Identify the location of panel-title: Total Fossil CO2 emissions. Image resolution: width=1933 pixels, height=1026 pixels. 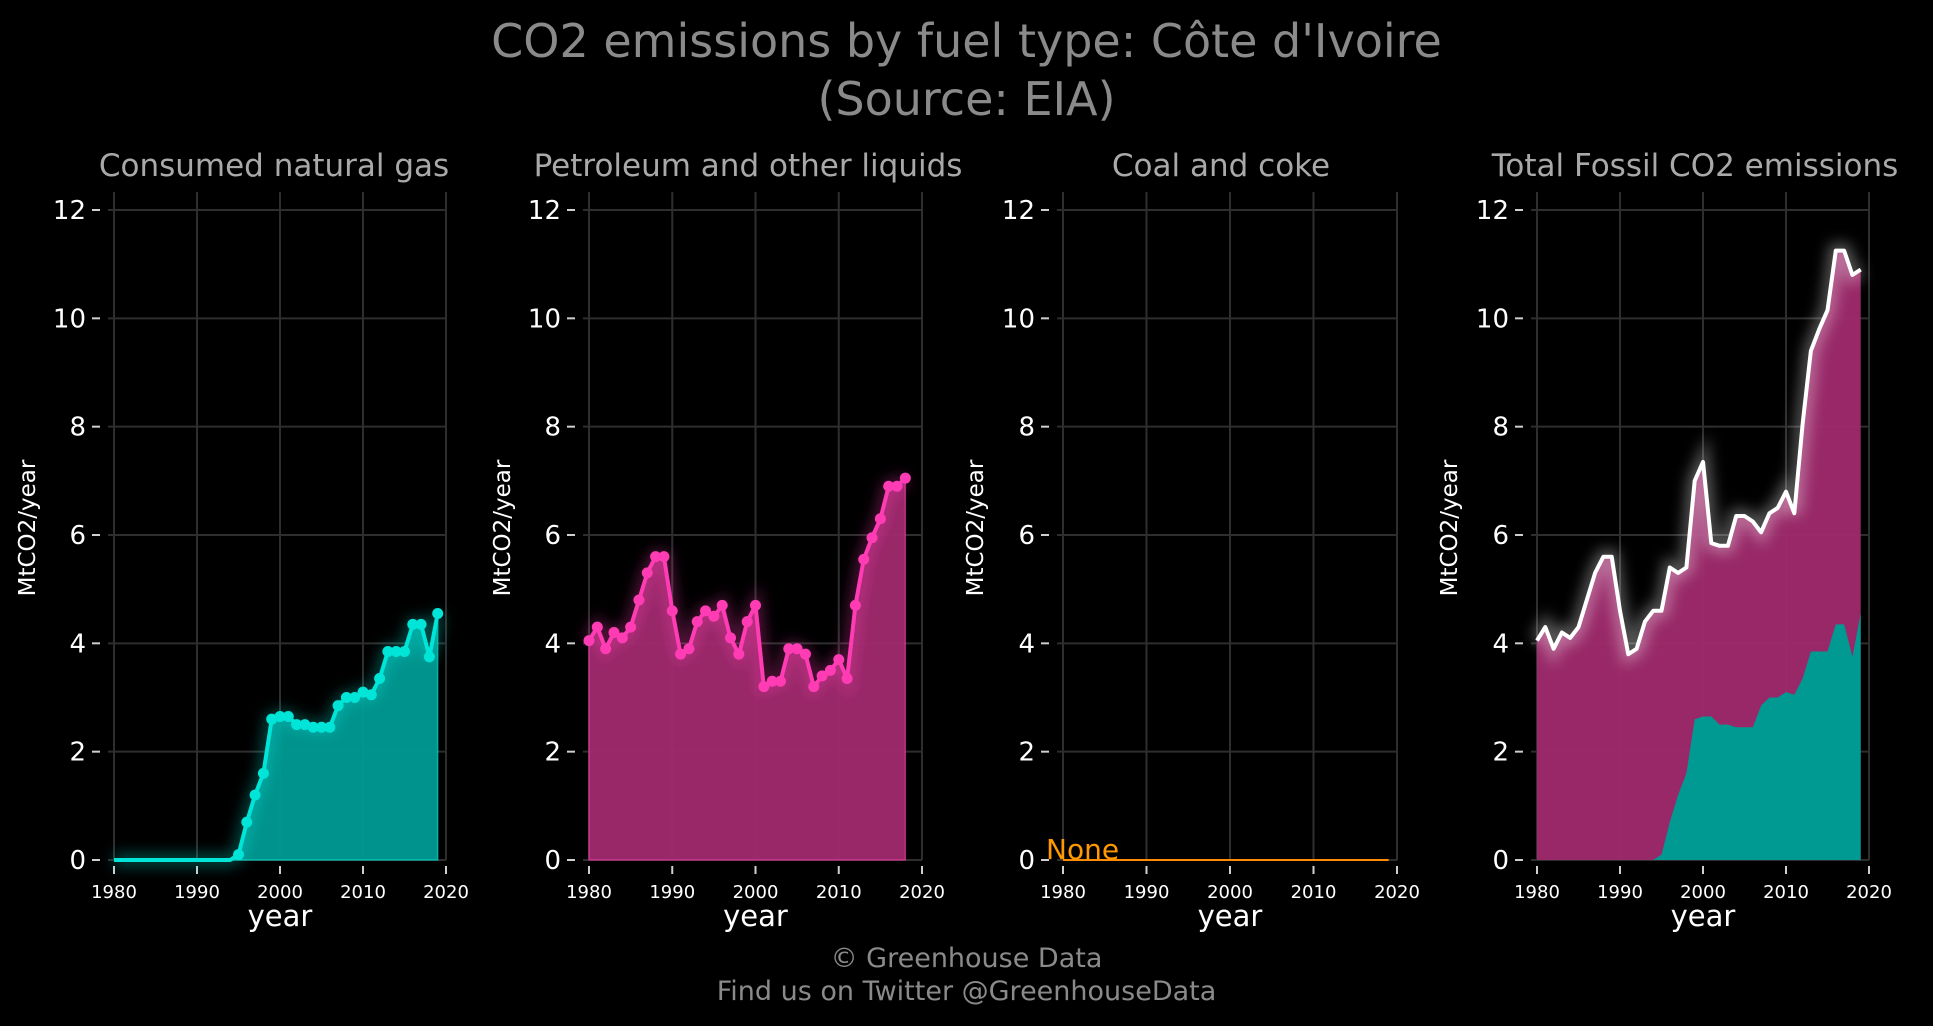
(1695, 166).